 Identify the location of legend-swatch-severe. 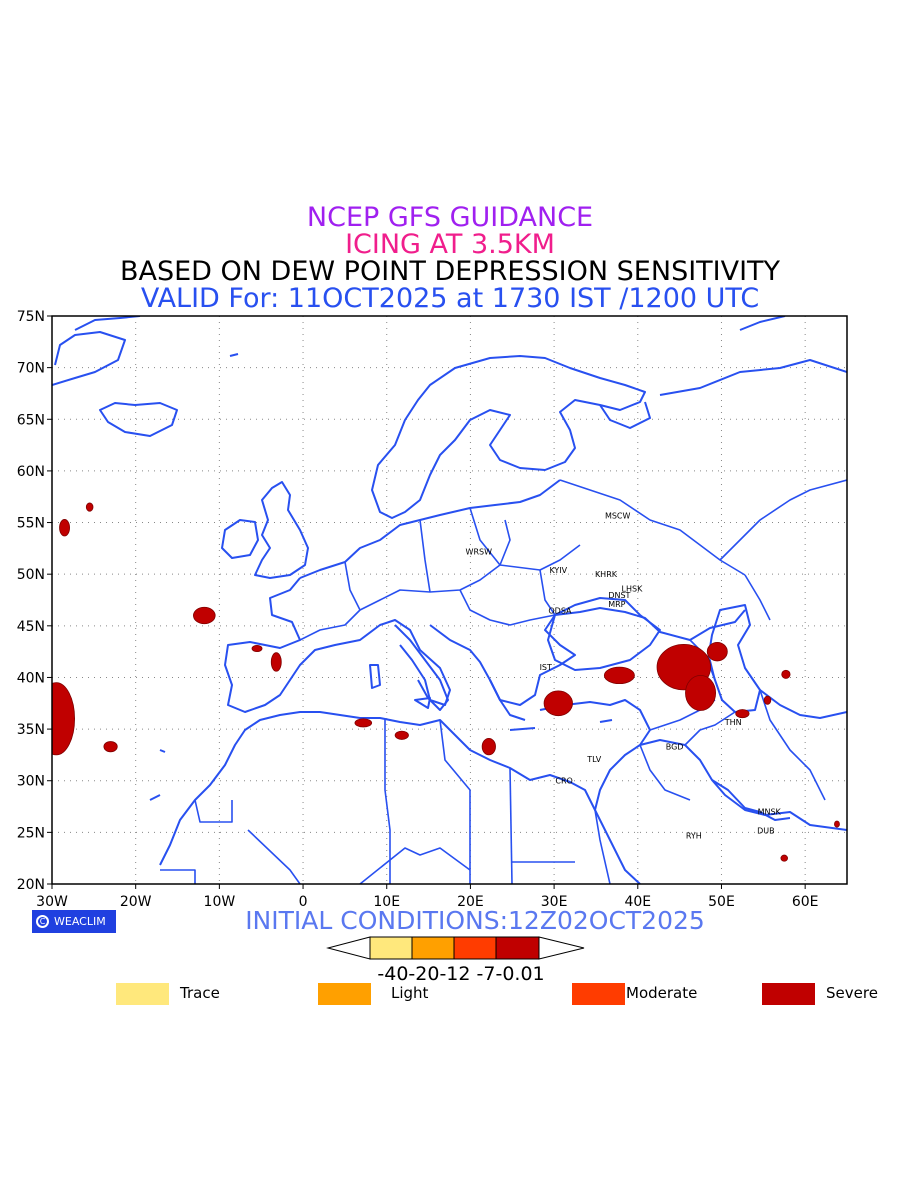
(788, 994).